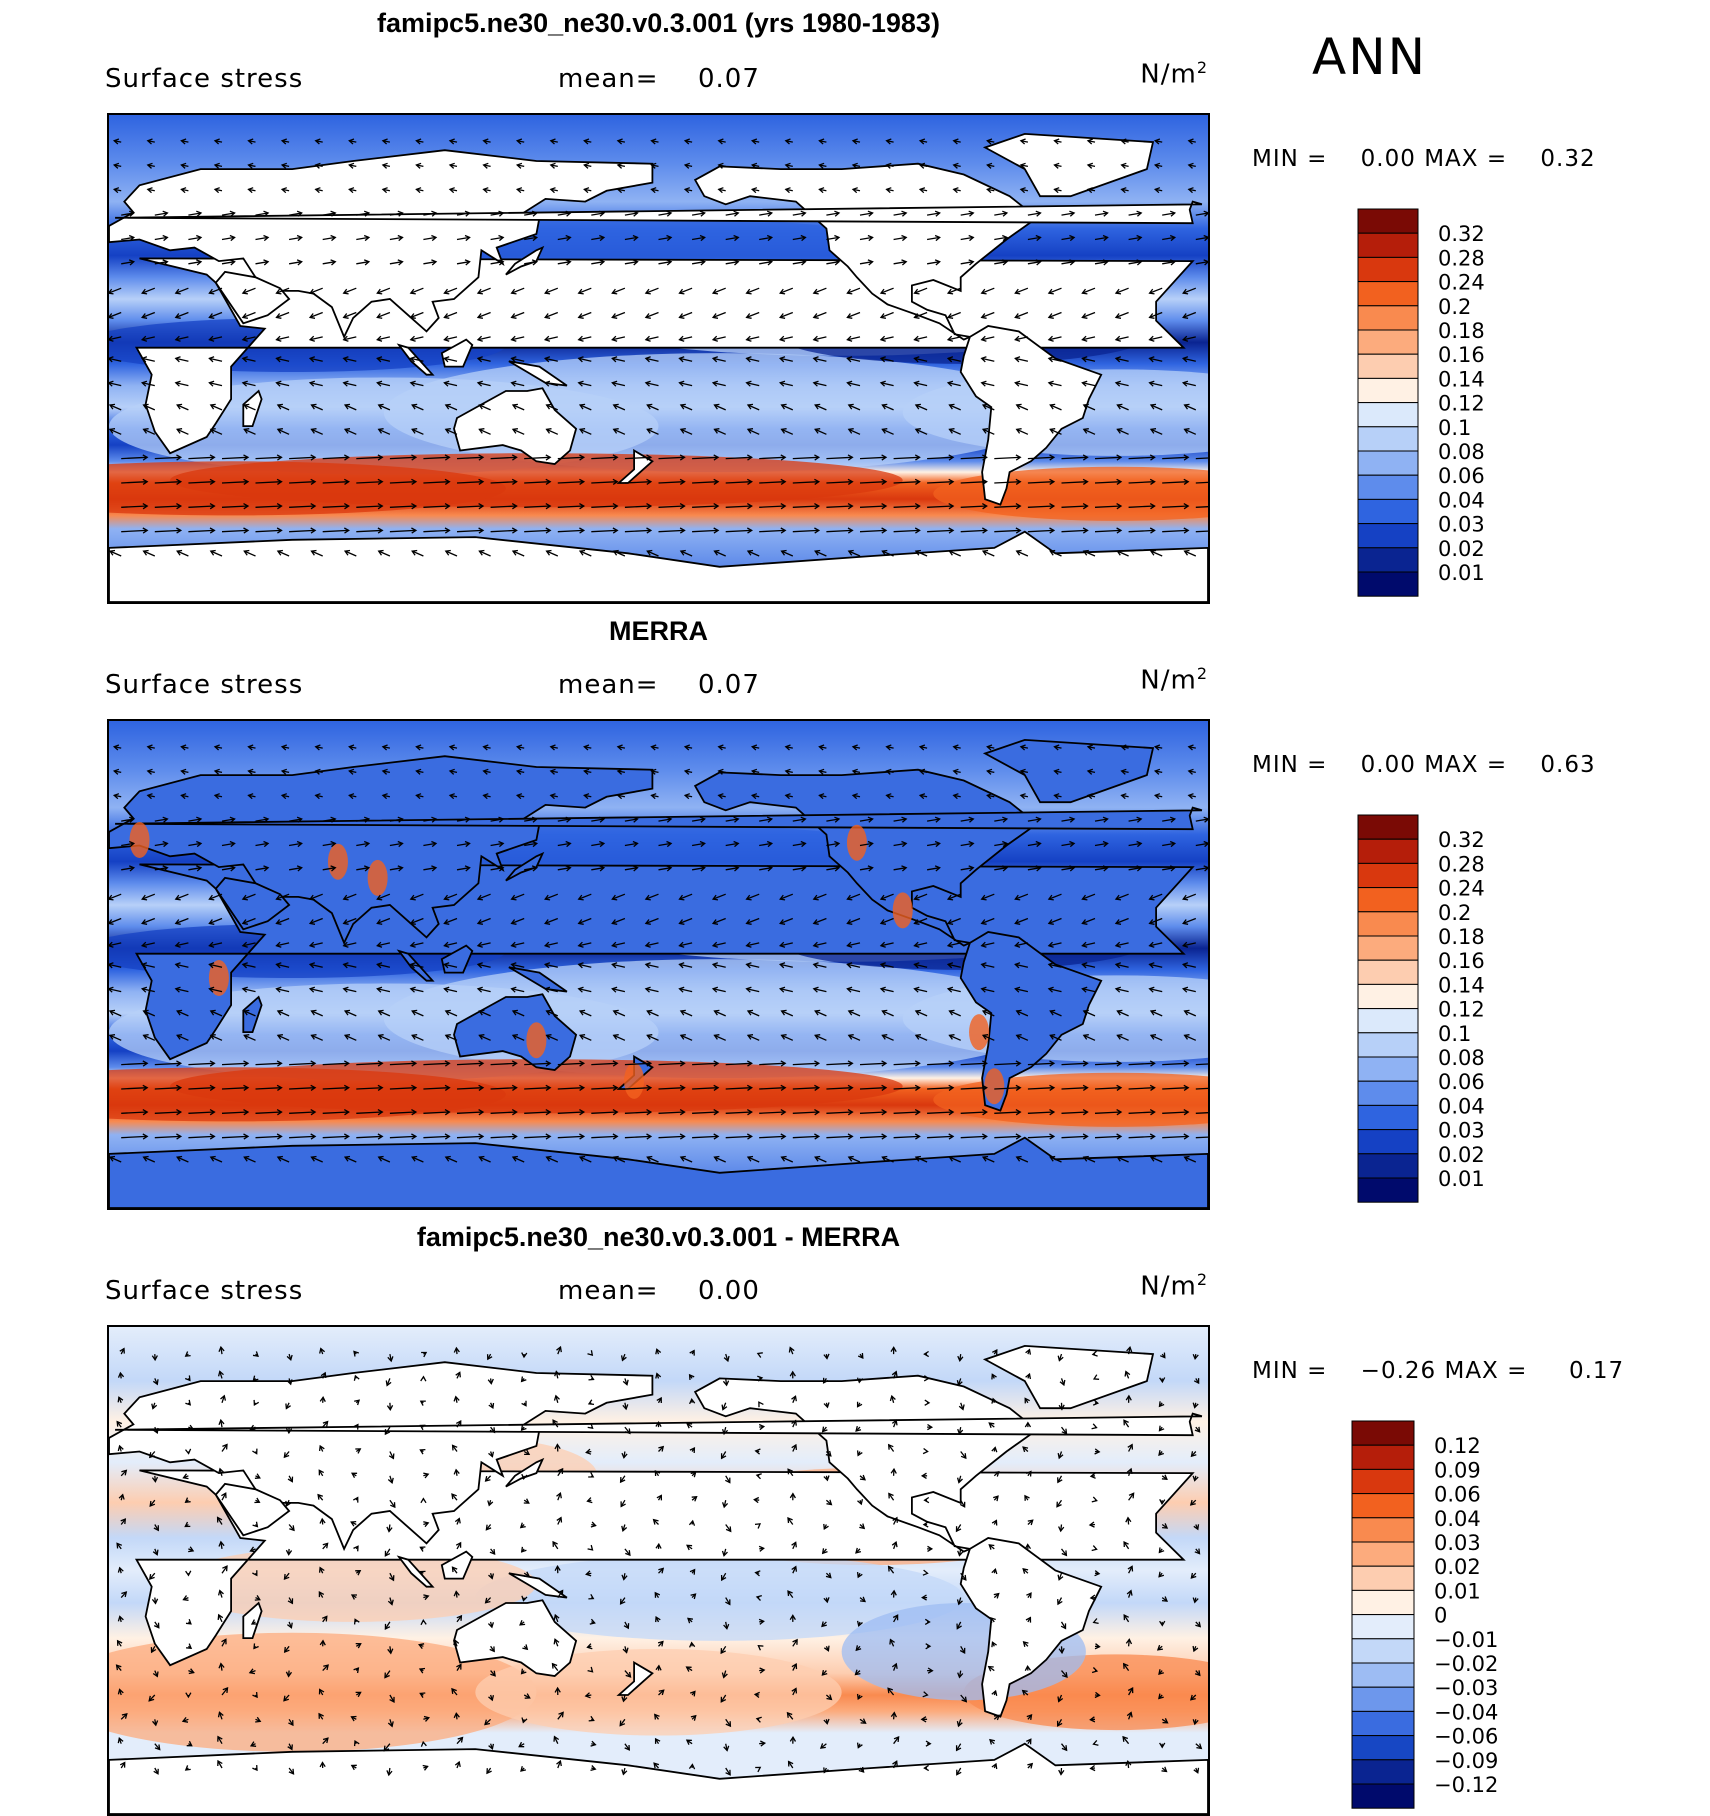  What do you see at coordinates (1369, 57) in the screenshot?
I see `season-label: ANN` at bounding box center [1369, 57].